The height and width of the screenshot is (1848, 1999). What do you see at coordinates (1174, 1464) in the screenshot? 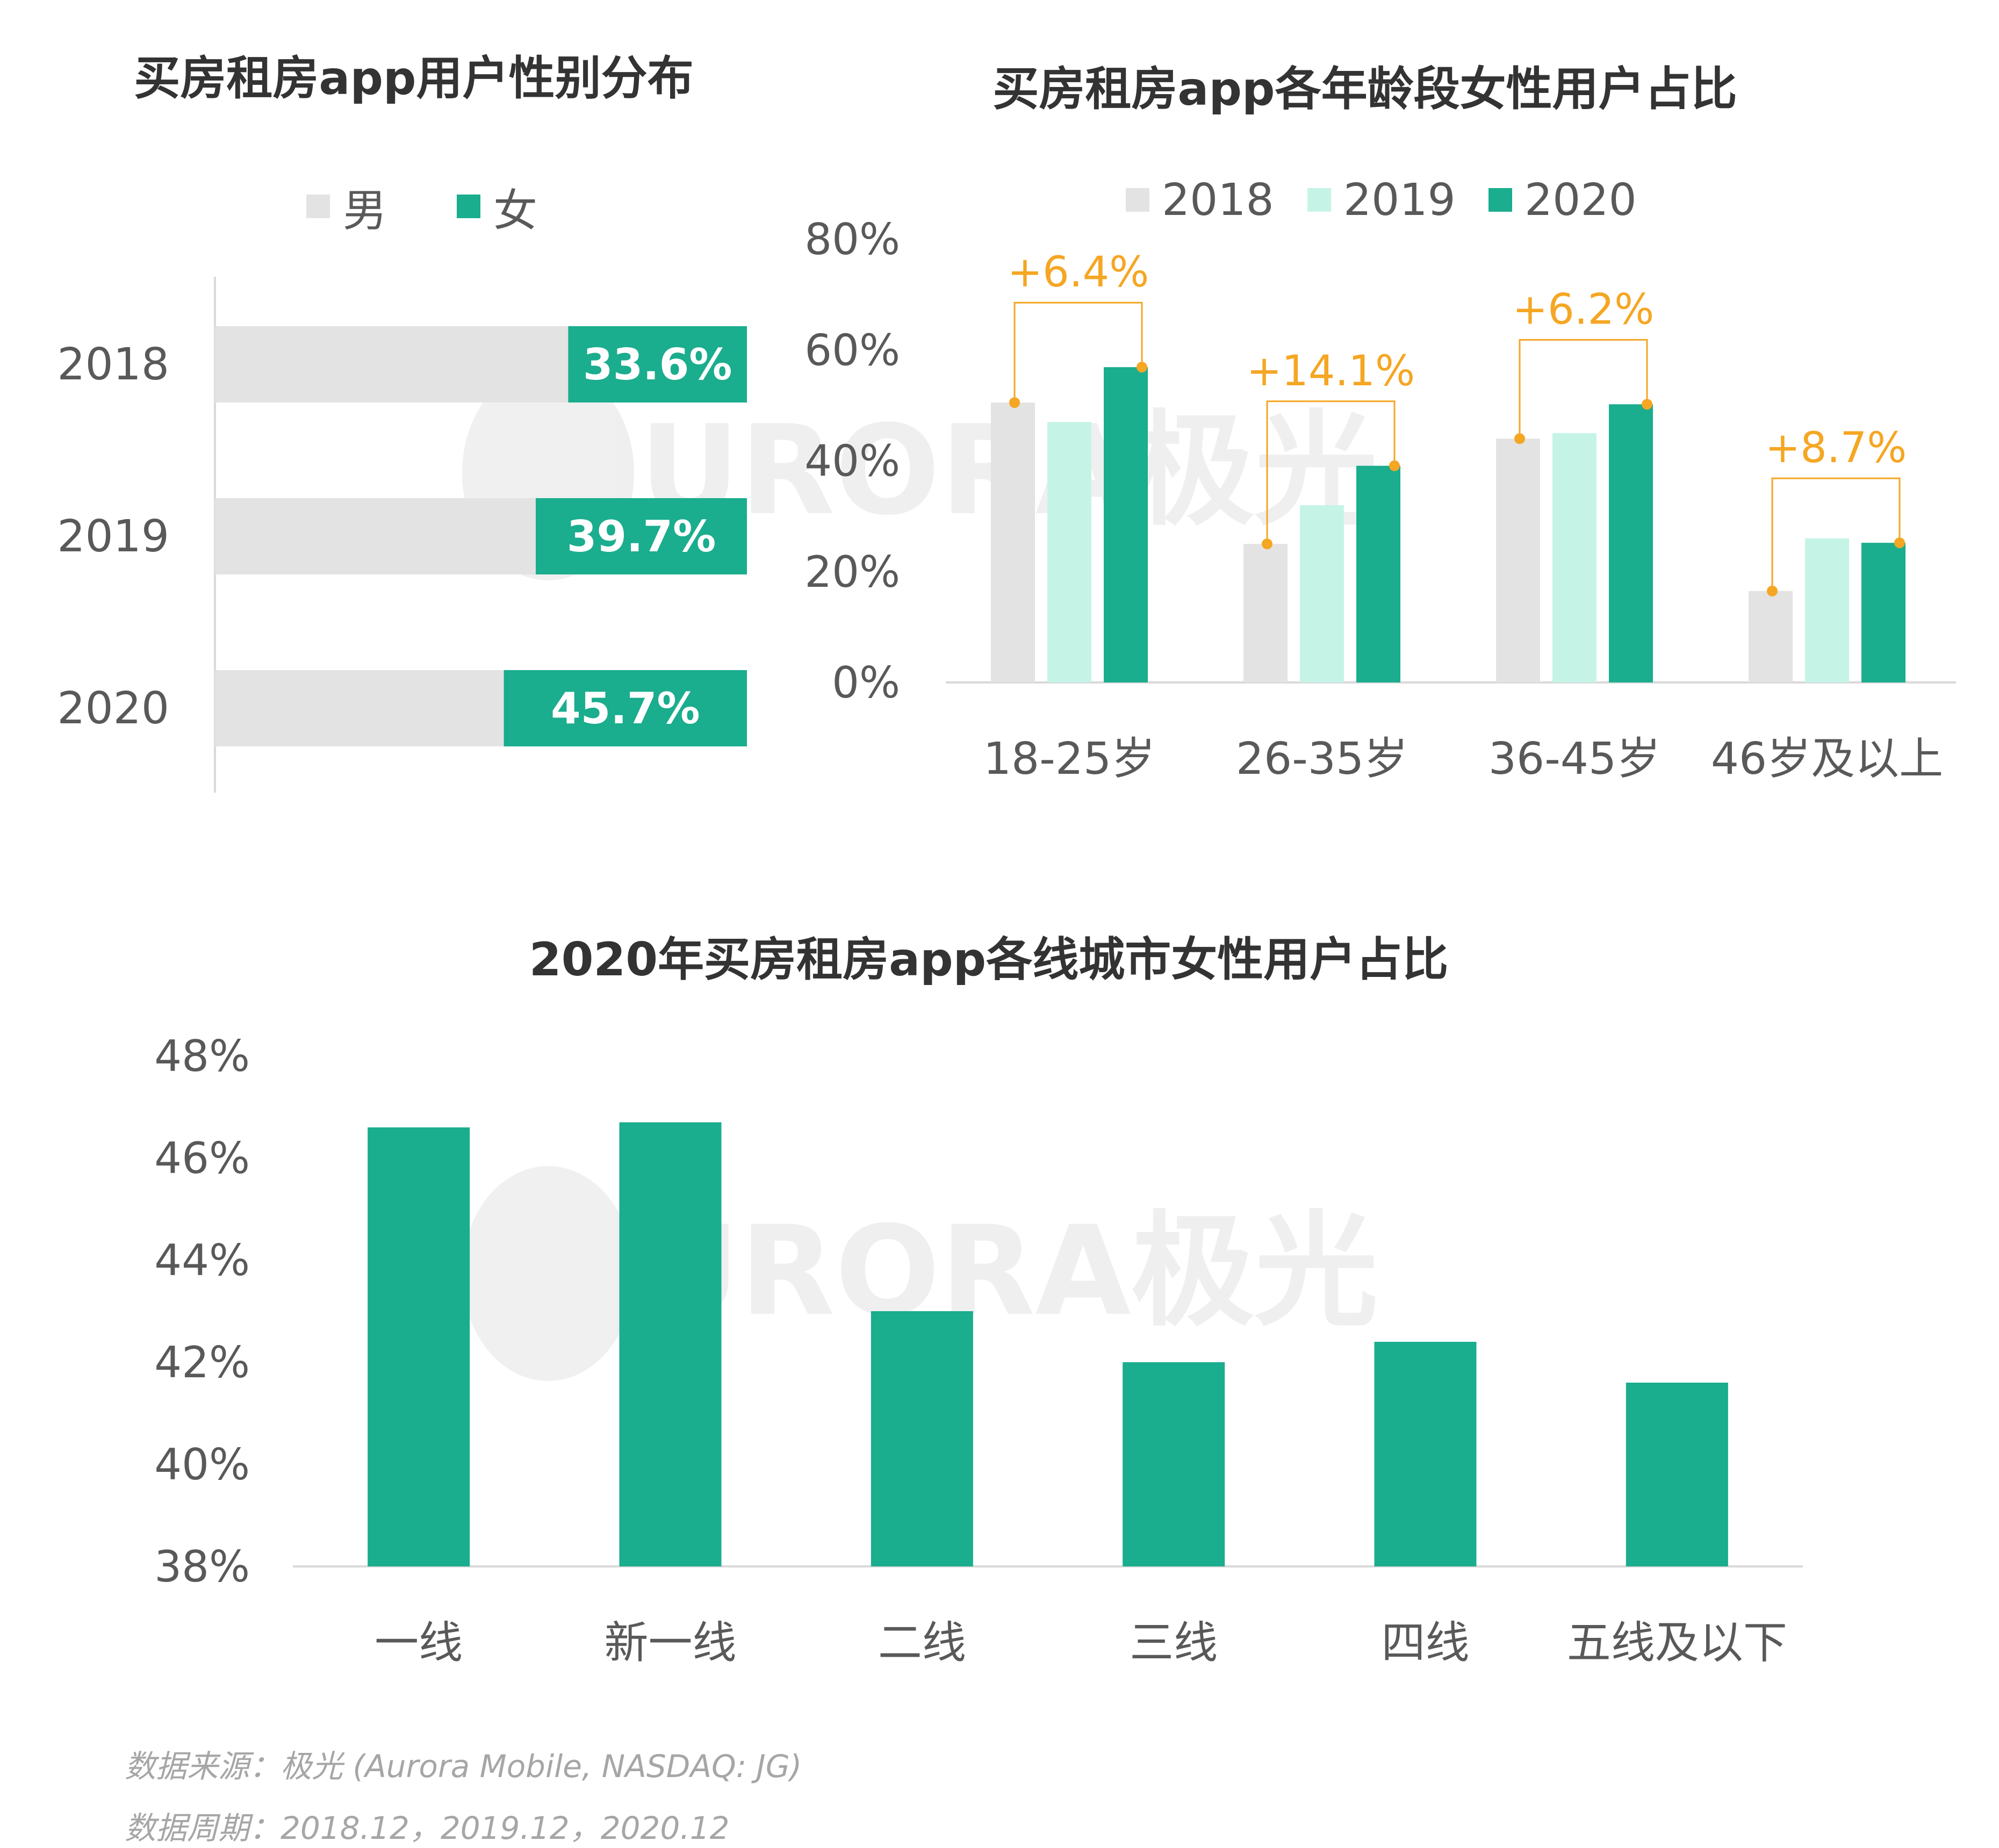
I see `bar-三线` at bounding box center [1174, 1464].